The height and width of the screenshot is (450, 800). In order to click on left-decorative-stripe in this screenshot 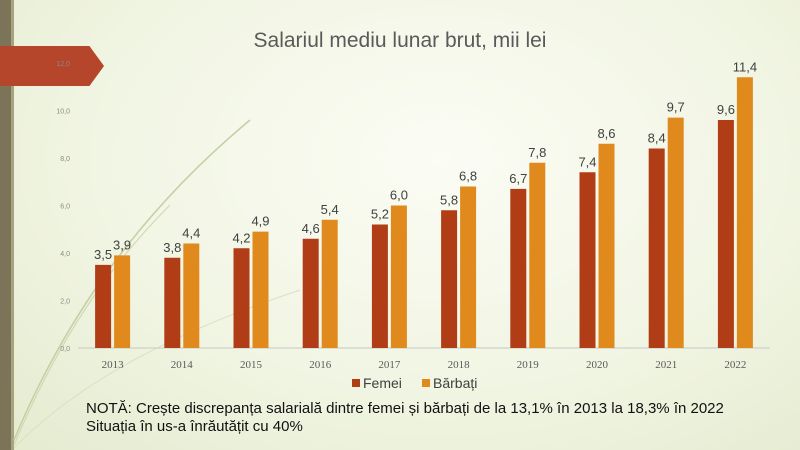, I will do `click(12, 225)`.